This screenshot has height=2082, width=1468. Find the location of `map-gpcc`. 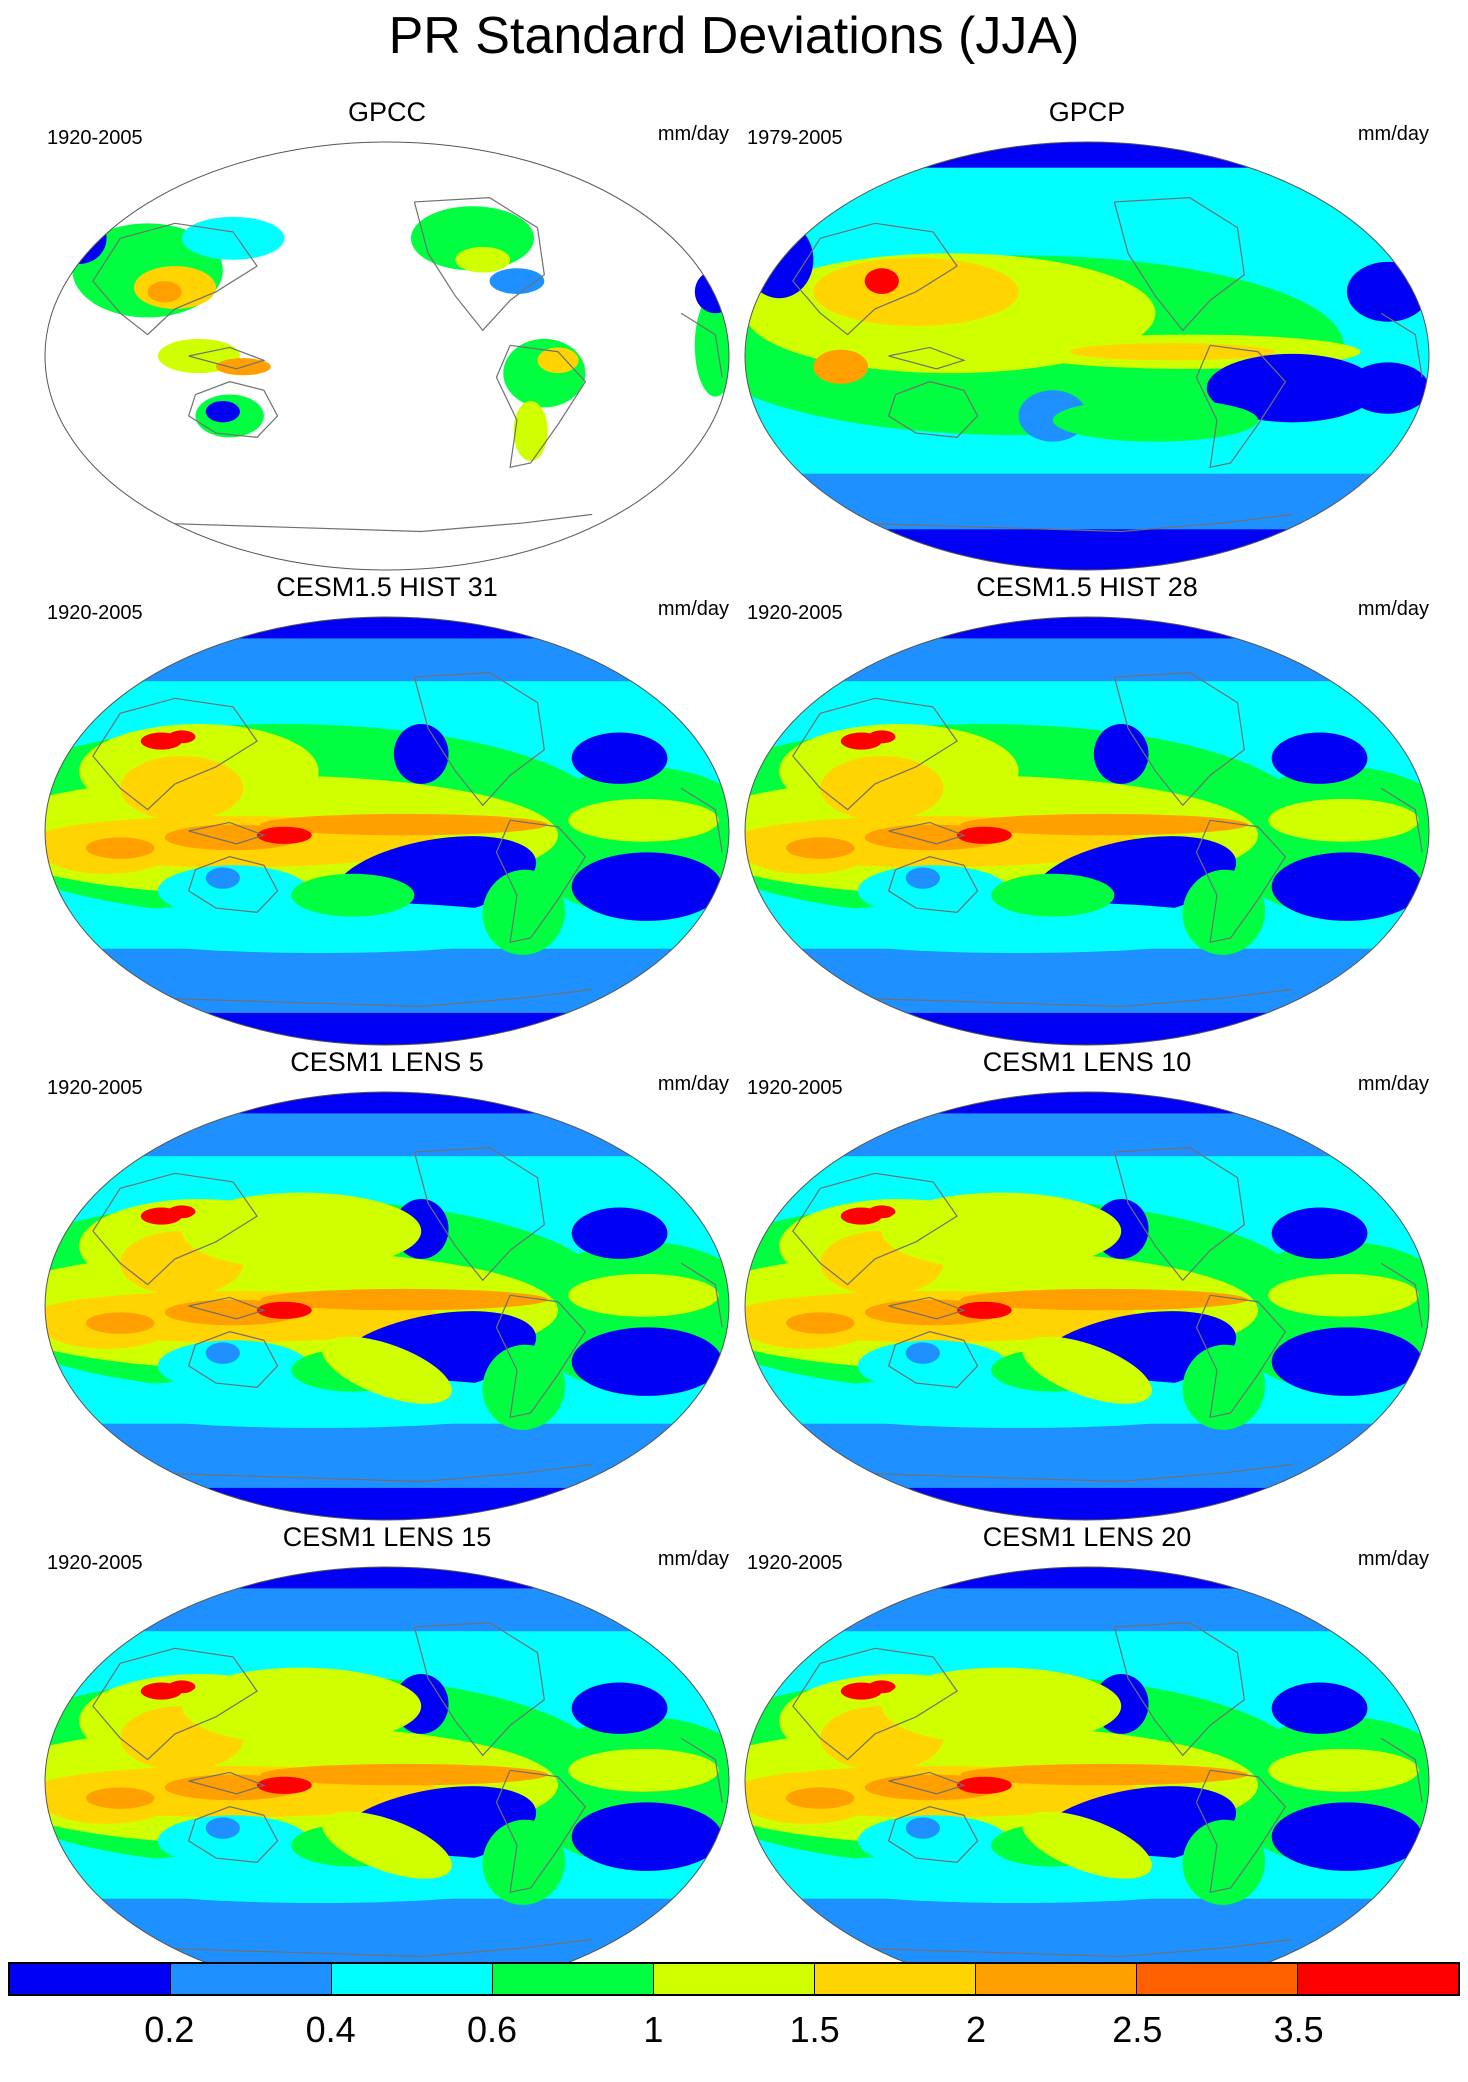

map-gpcc is located at coordinates (387, 356).